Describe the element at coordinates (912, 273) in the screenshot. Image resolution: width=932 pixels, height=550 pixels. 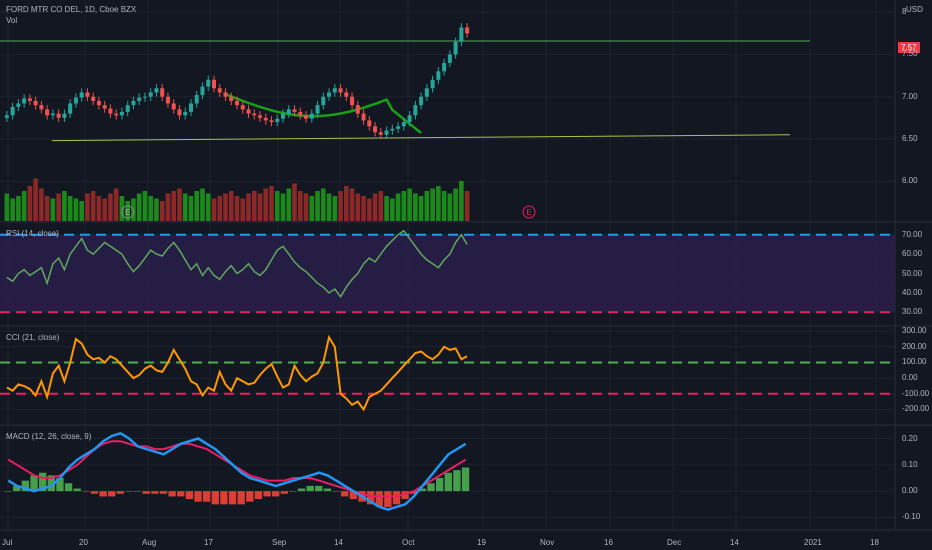
I see `oscillator-tick-label: 50.00` at that location.